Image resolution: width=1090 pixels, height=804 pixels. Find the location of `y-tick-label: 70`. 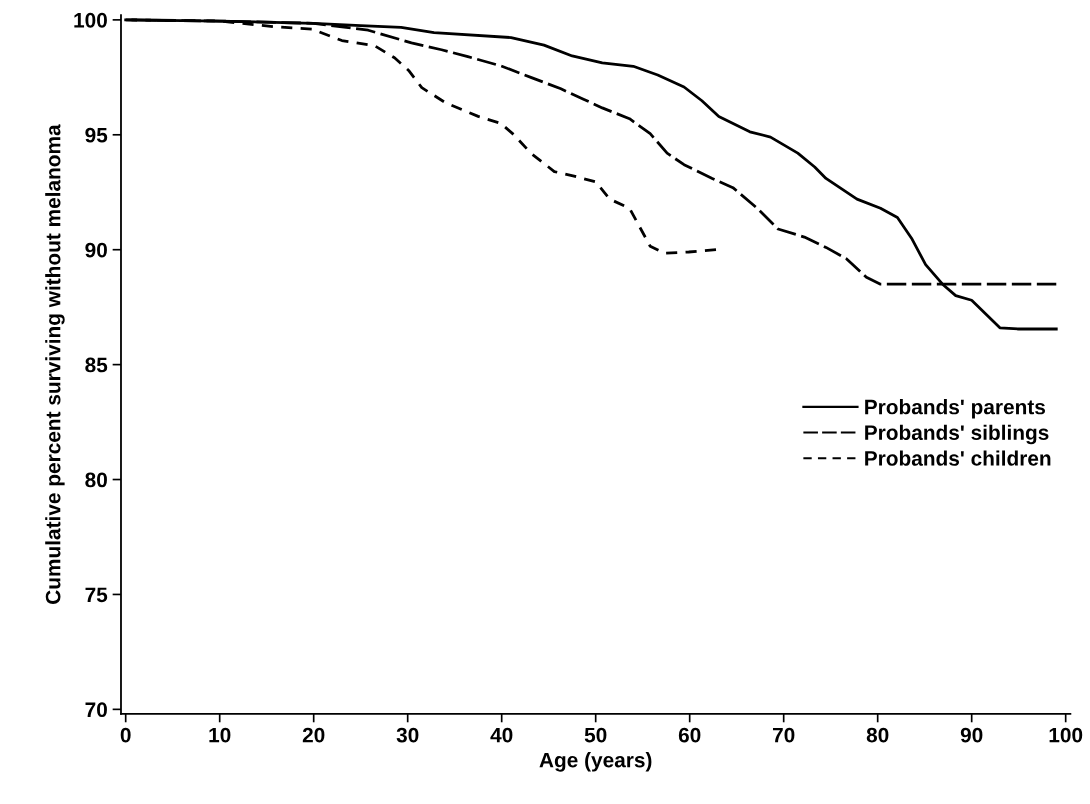

y-tick-label: 70 is located at coordinates (96, 710).